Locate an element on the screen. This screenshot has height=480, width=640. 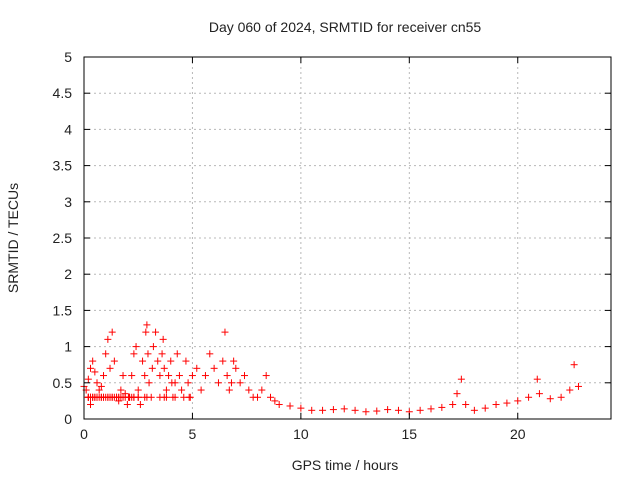
y-axis-label: SRMTID / TECUs is located at coordinates (13, 238).